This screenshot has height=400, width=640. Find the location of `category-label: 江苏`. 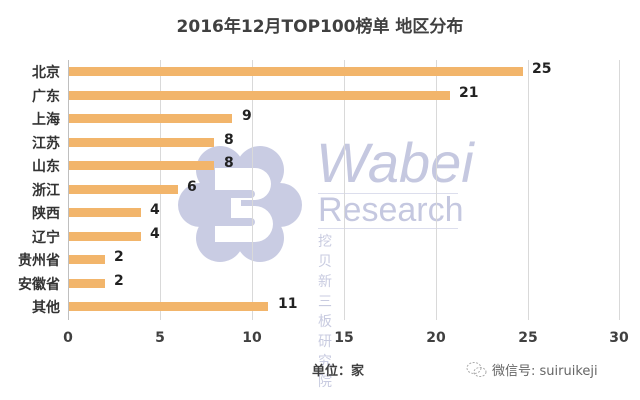

category-label: 江苏 is located at coordinates (46, 143).